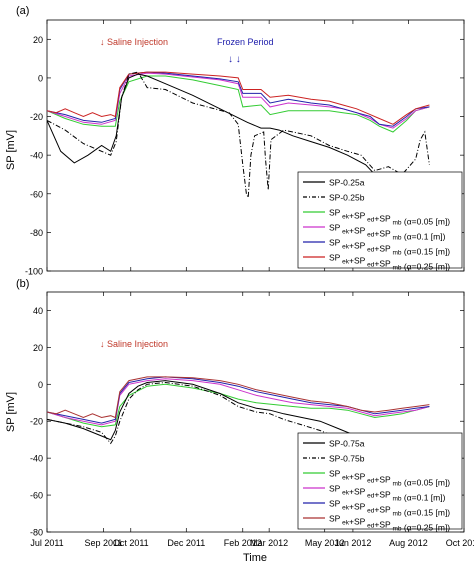 This screenshot has height=565, width=474. I want to click on legend-label-b_s1: SP ek+SP ed+SP mb (α=0.05 [m]), so click(389, 478).